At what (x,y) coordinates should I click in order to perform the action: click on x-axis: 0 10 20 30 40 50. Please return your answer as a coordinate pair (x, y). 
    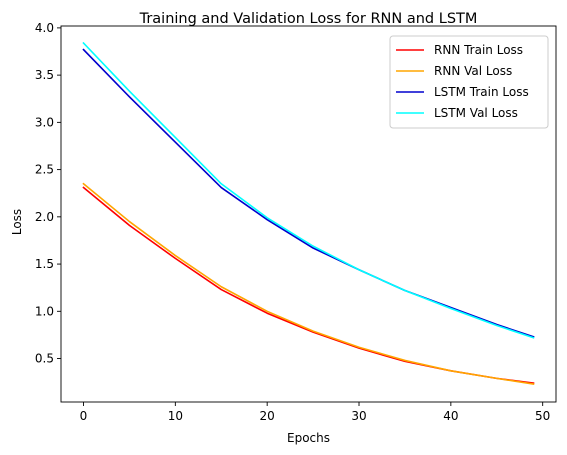
    Looking at the image, I should click on (315, 412).